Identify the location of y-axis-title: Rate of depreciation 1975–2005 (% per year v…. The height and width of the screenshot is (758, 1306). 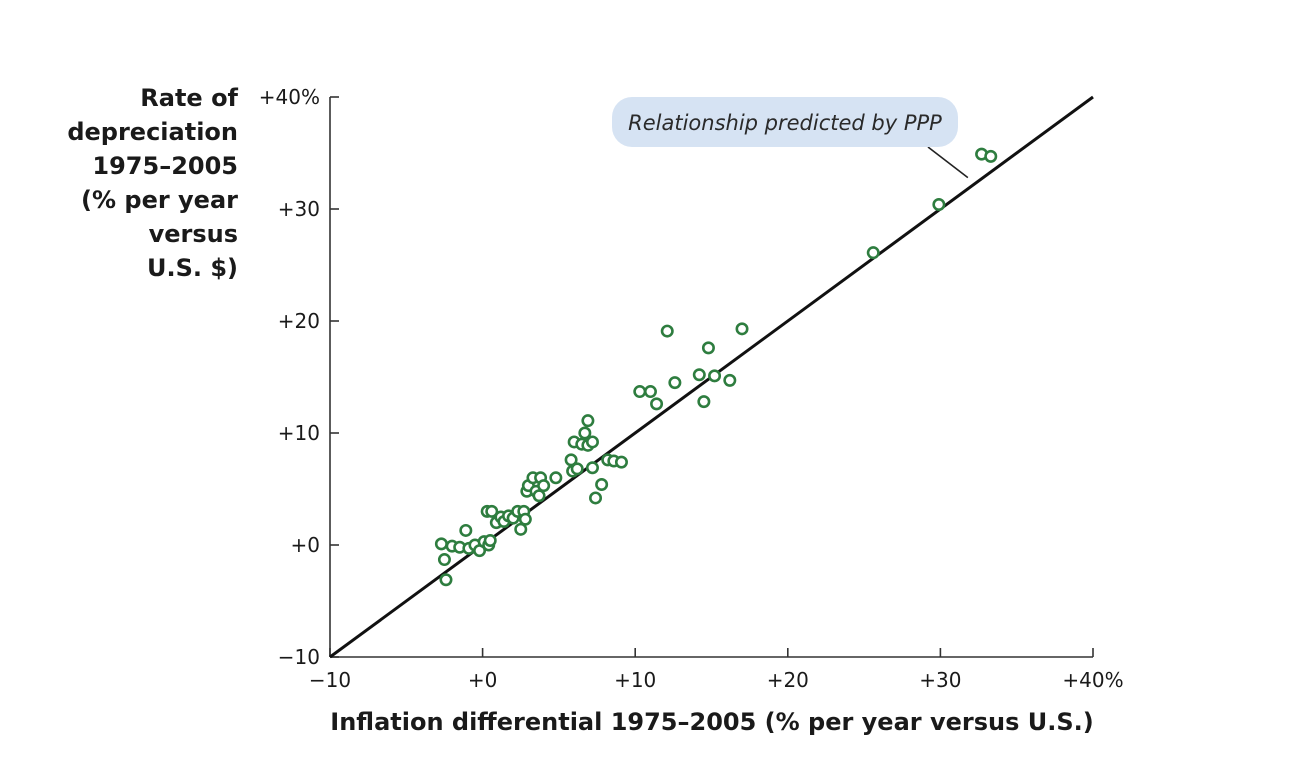
(152, 183).